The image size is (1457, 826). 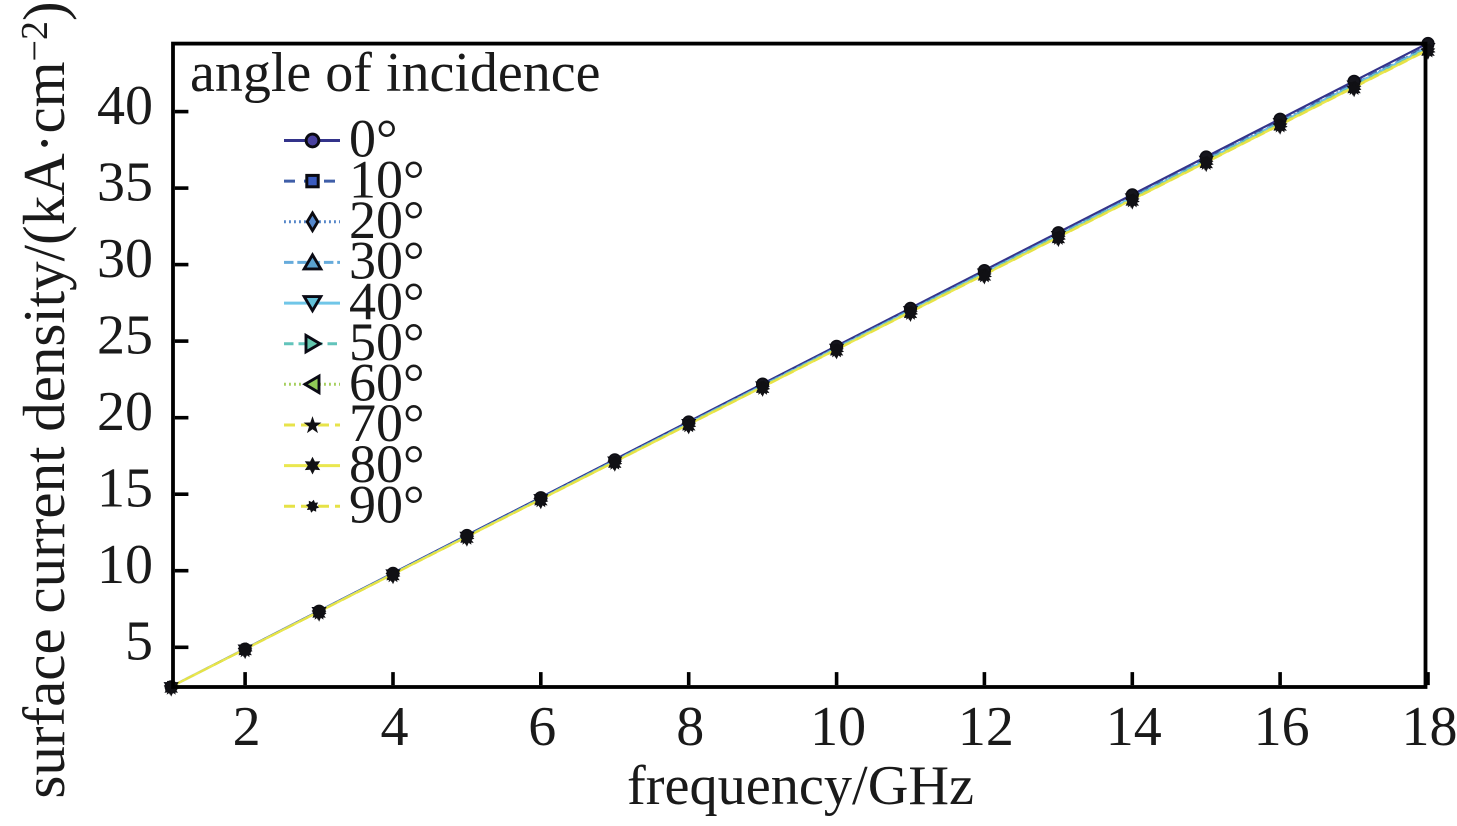 I want to click on svg-text: 6, so click(x=542, y=727).